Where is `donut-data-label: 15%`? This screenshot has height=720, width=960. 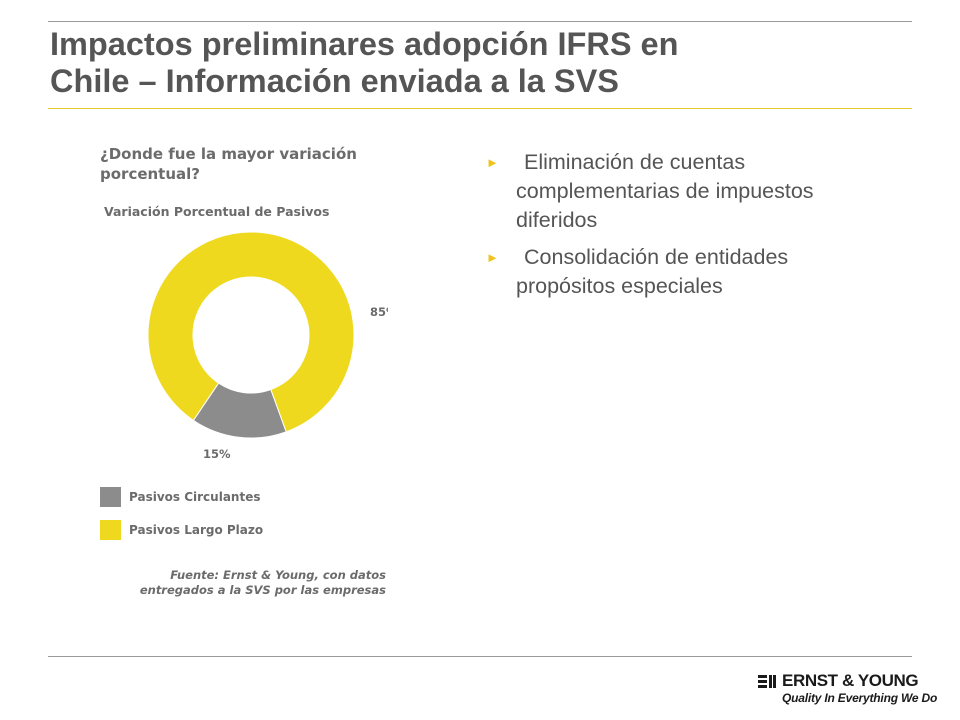 donut-data-label: 15% is located at coordinates (217, 453).